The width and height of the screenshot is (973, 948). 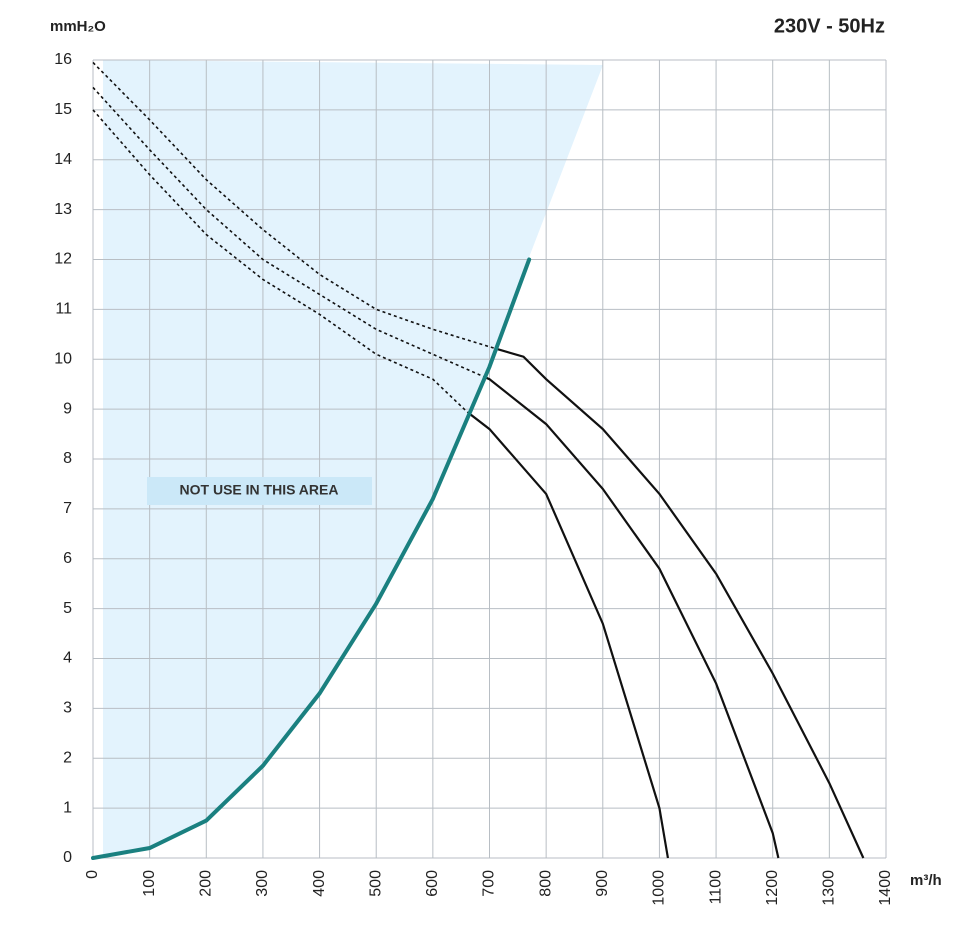 I want to click on x-tick-label: 1300, so click(x=829, y=888).